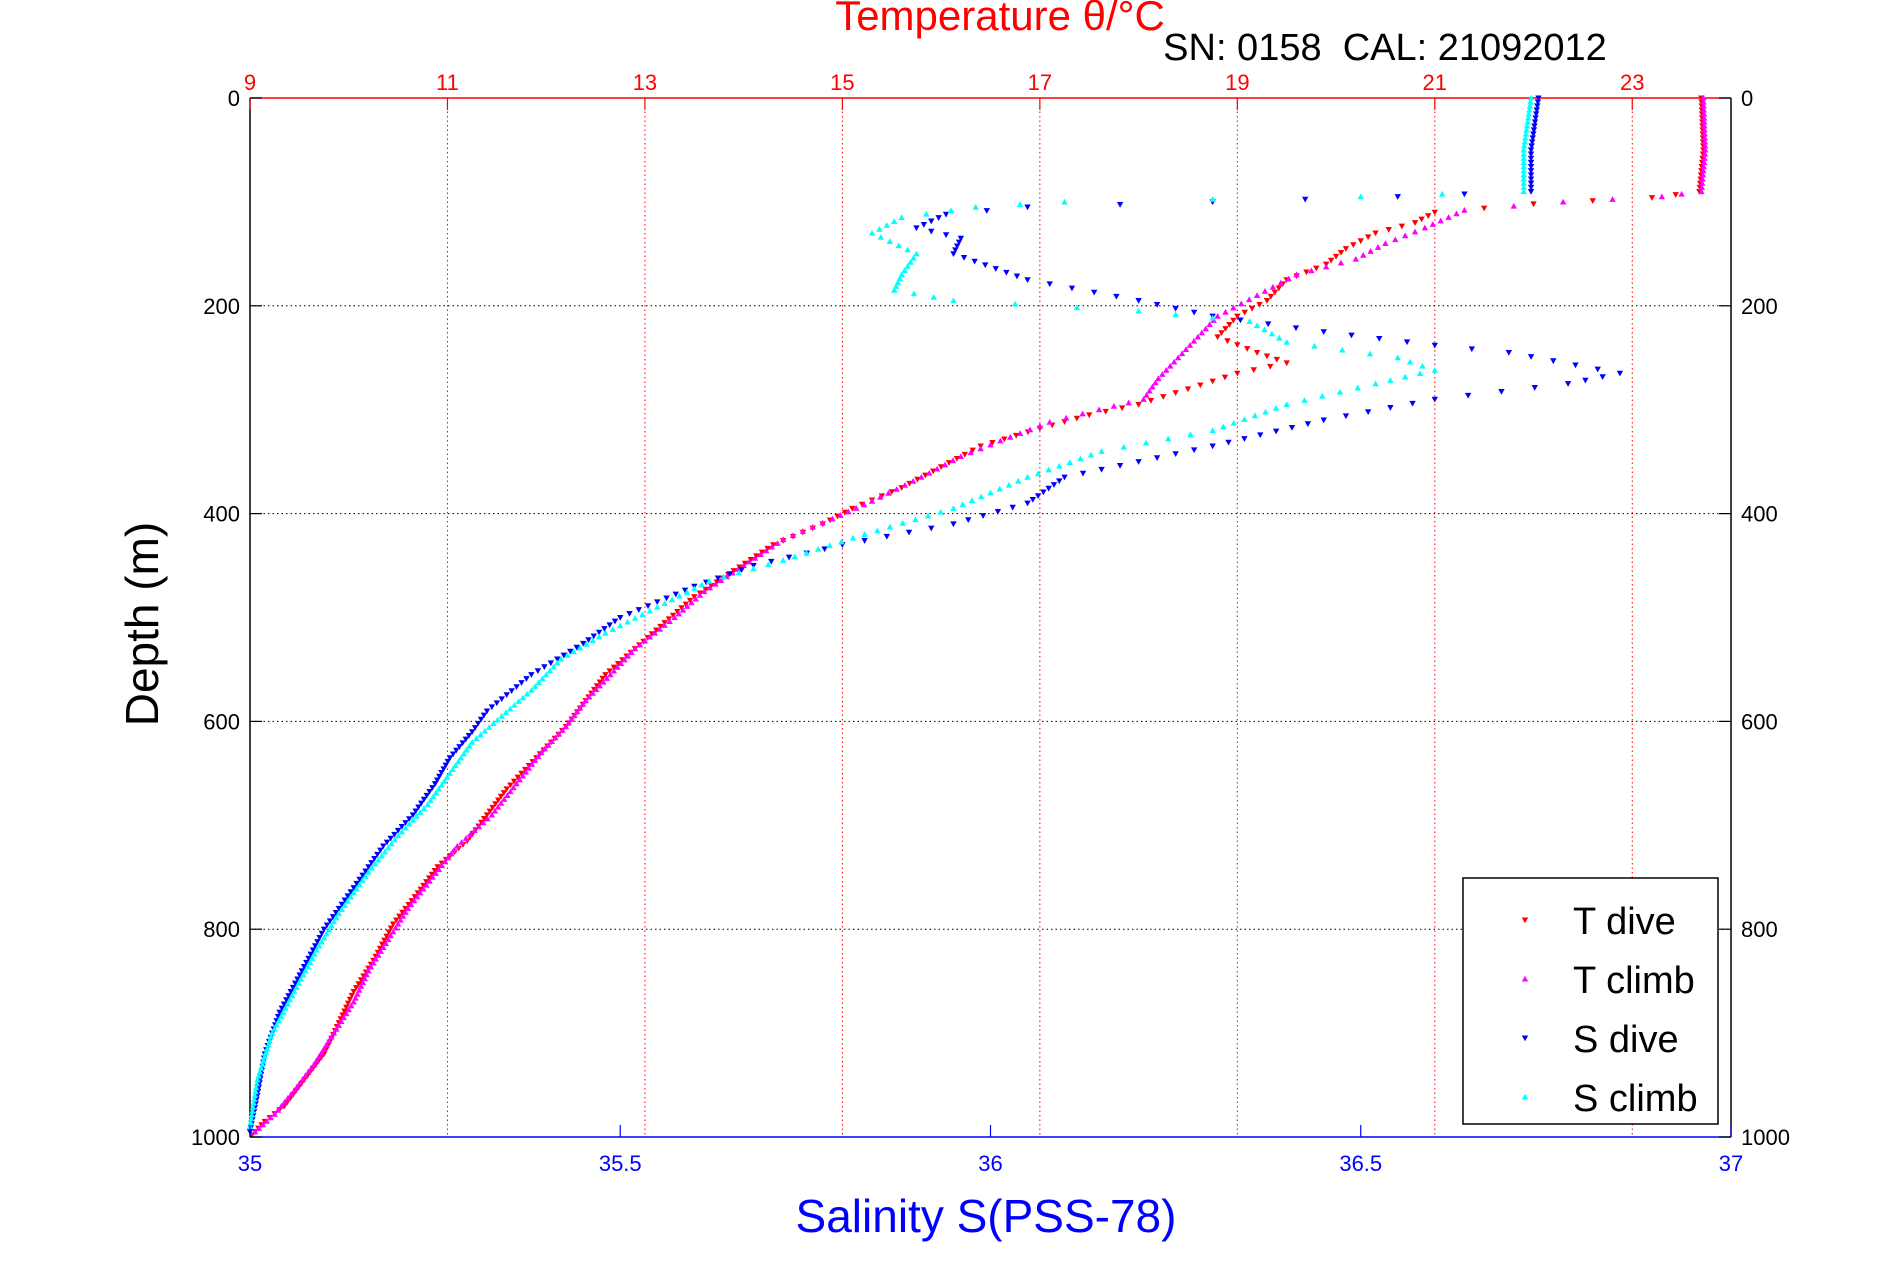 This screenshot has height=1262, width=1891. I want to click on left-tick-label: 0, so click(234, 98).